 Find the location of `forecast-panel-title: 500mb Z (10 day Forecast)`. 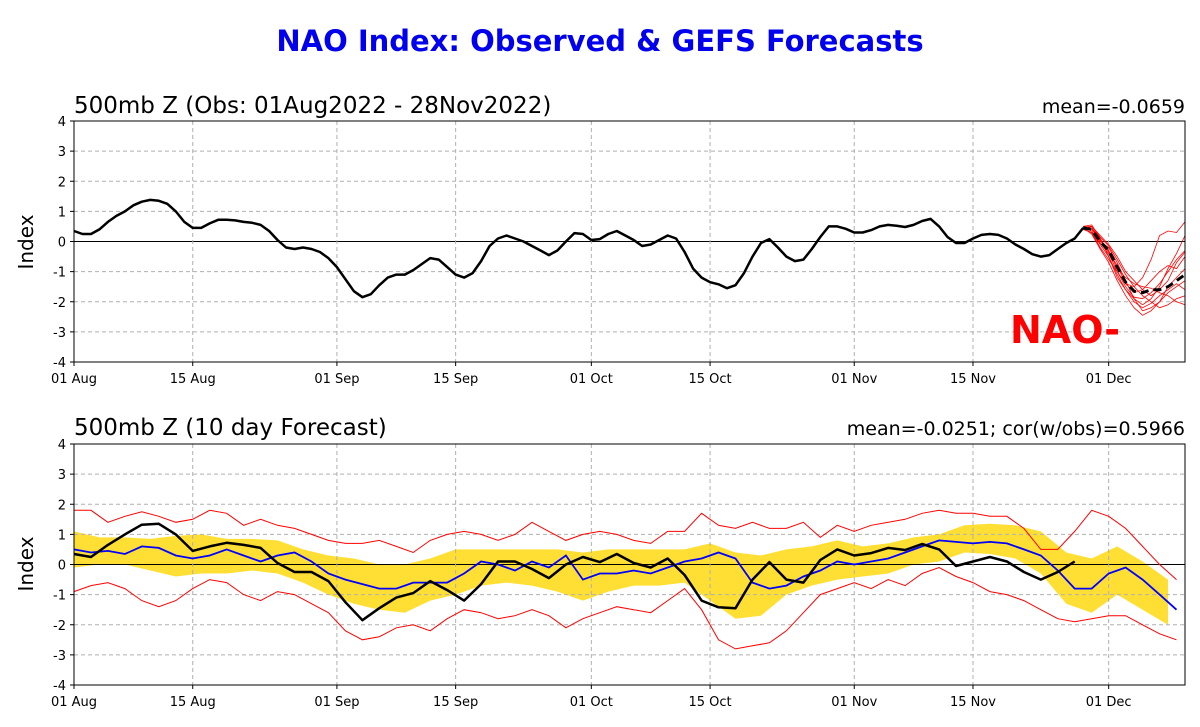

forecast-panel-title: 500mb Z (10 day Forecast) is located at coordinates (230, 428).